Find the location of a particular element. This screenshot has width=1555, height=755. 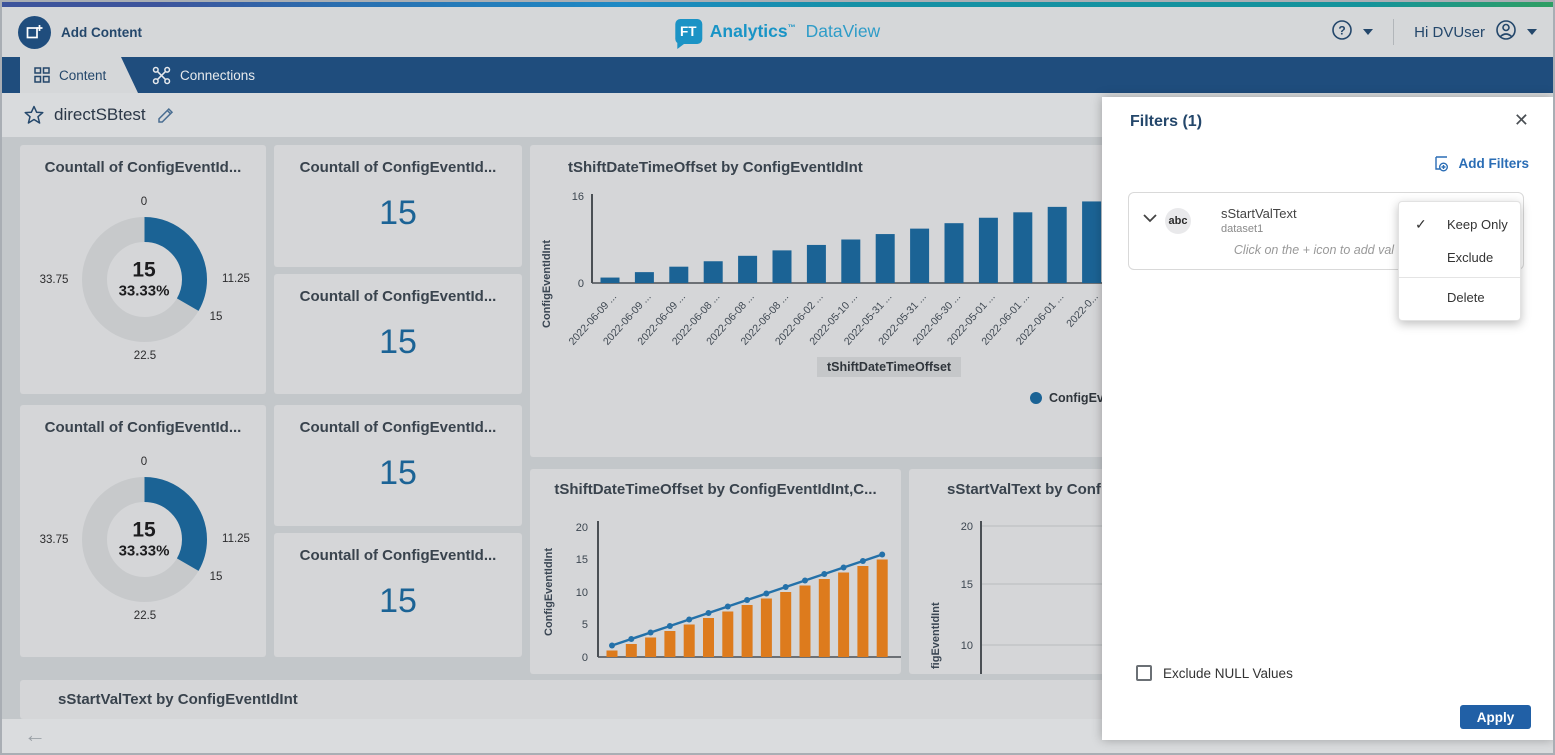

menu-item-exclude: Exclude is located at coordinates (1459, 257).